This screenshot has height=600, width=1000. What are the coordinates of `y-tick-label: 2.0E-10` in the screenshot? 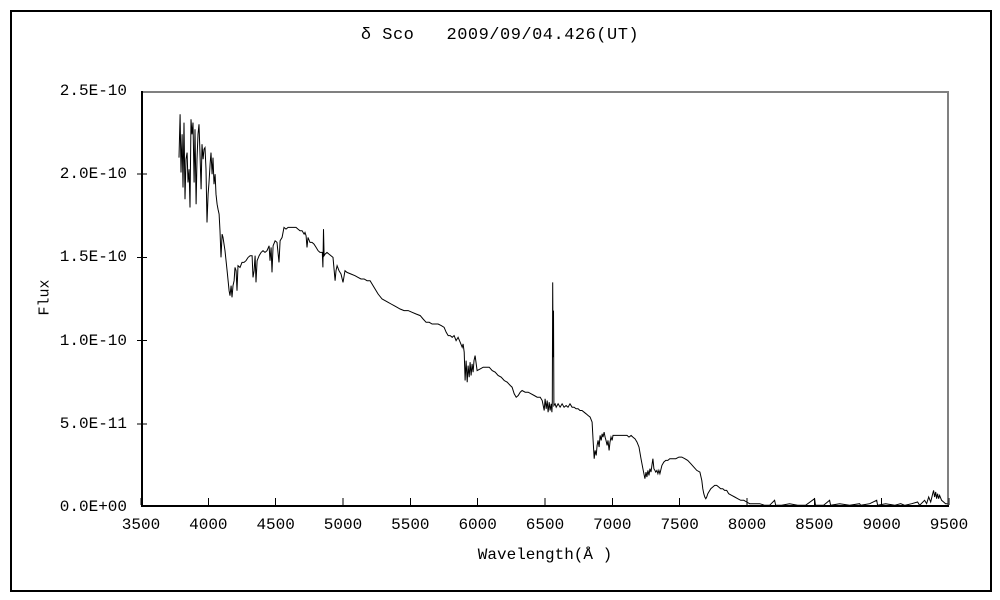 It's located at (93, 174).